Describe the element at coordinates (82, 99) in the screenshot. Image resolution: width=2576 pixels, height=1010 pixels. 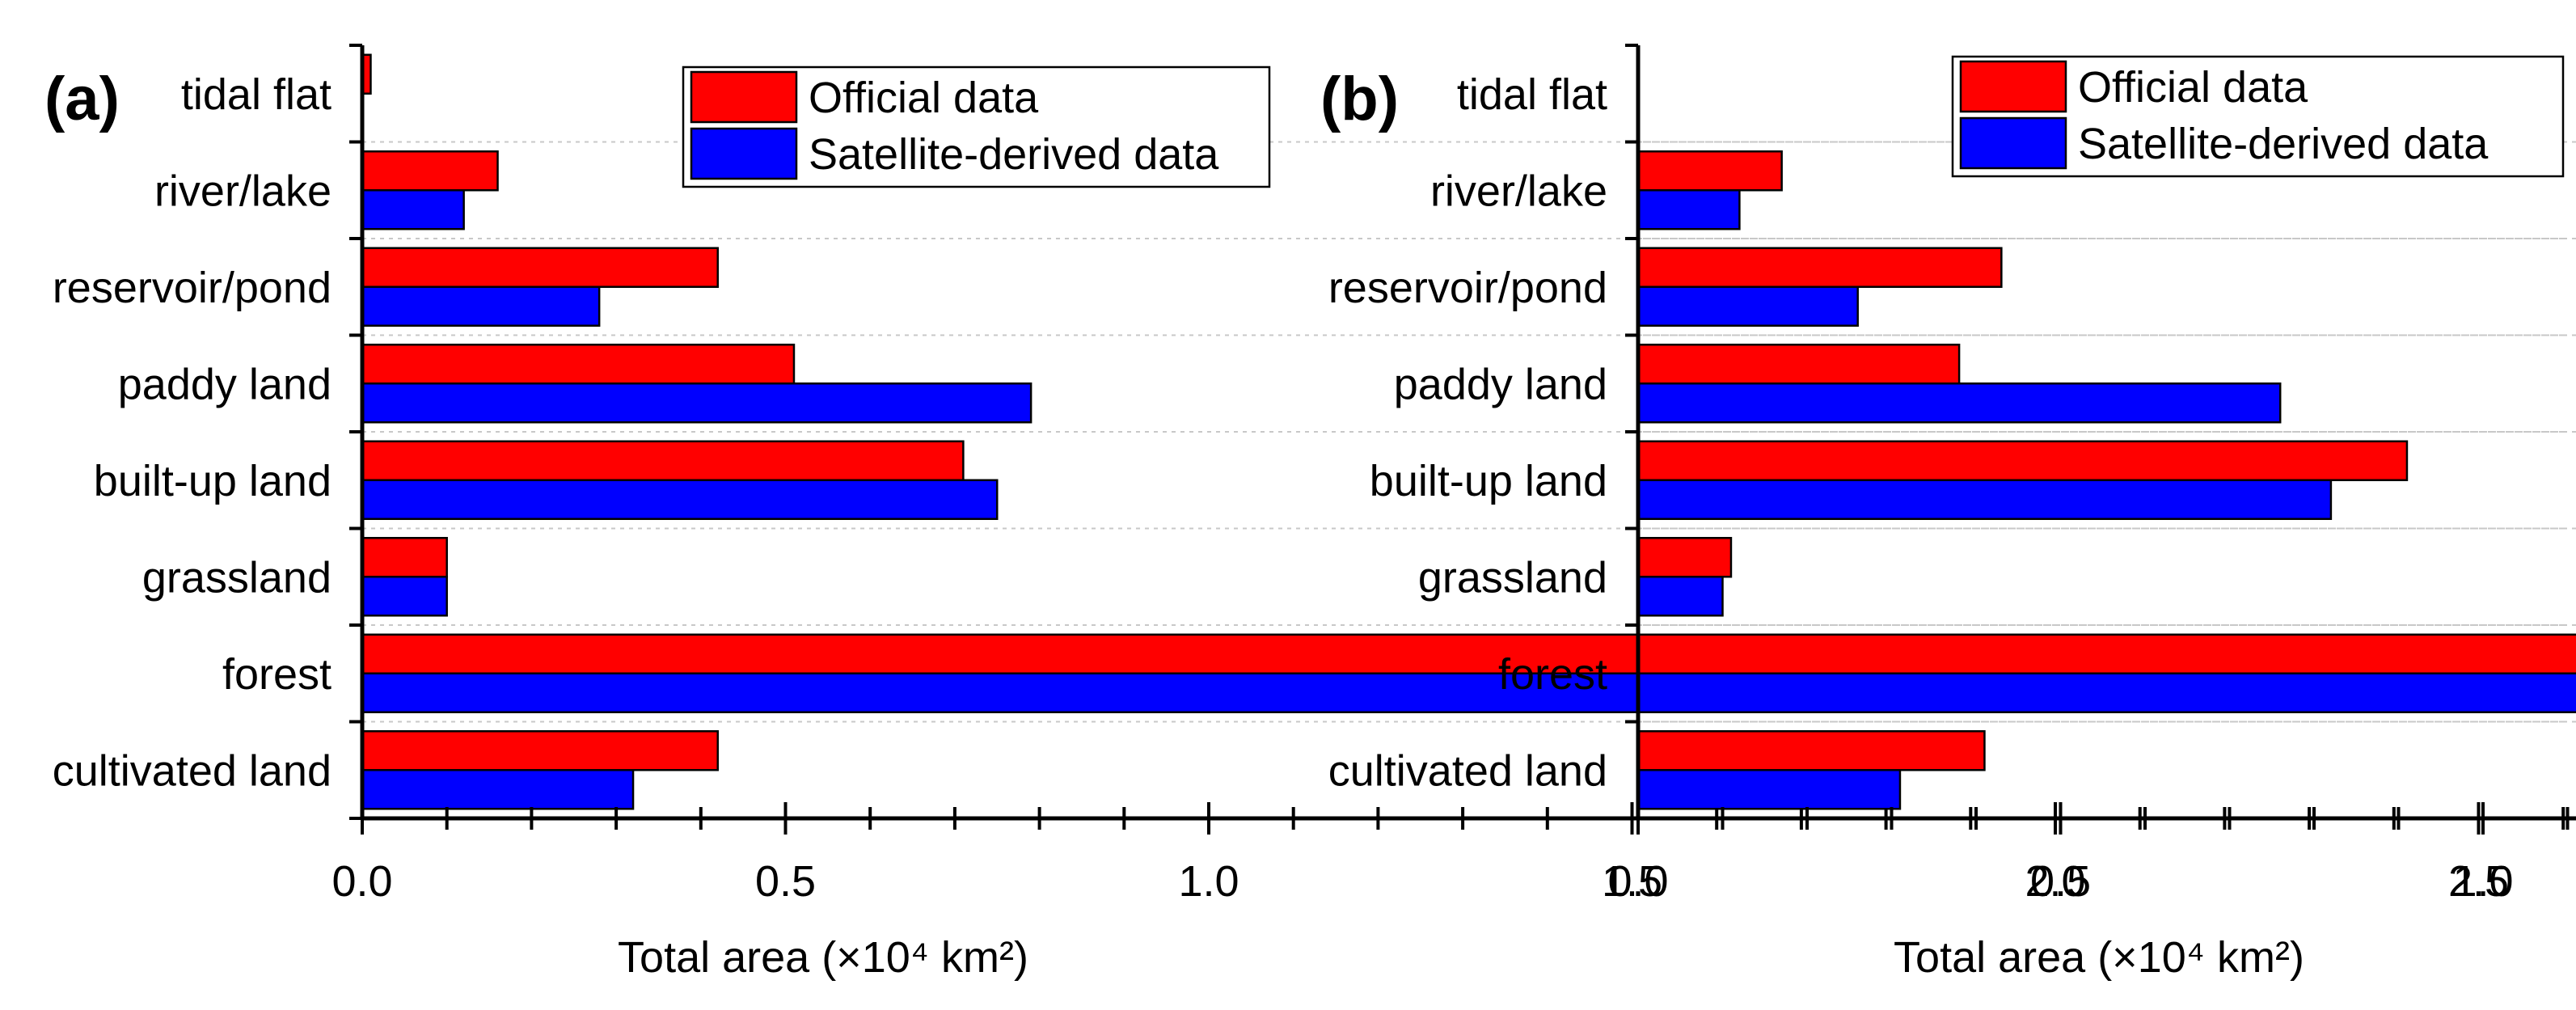
I see `panel-label: (a)` at that location.